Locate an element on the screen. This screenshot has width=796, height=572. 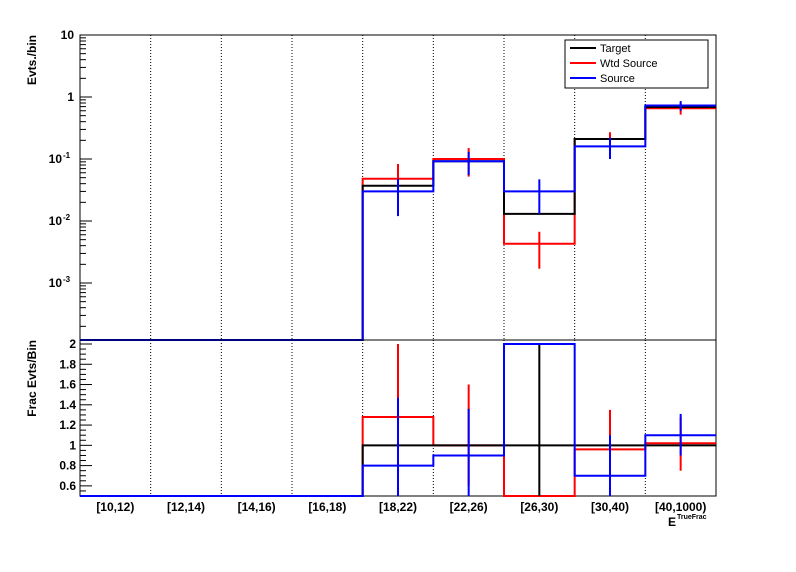
x-tick-label: [14,16) is located at coordinates (257, 507).